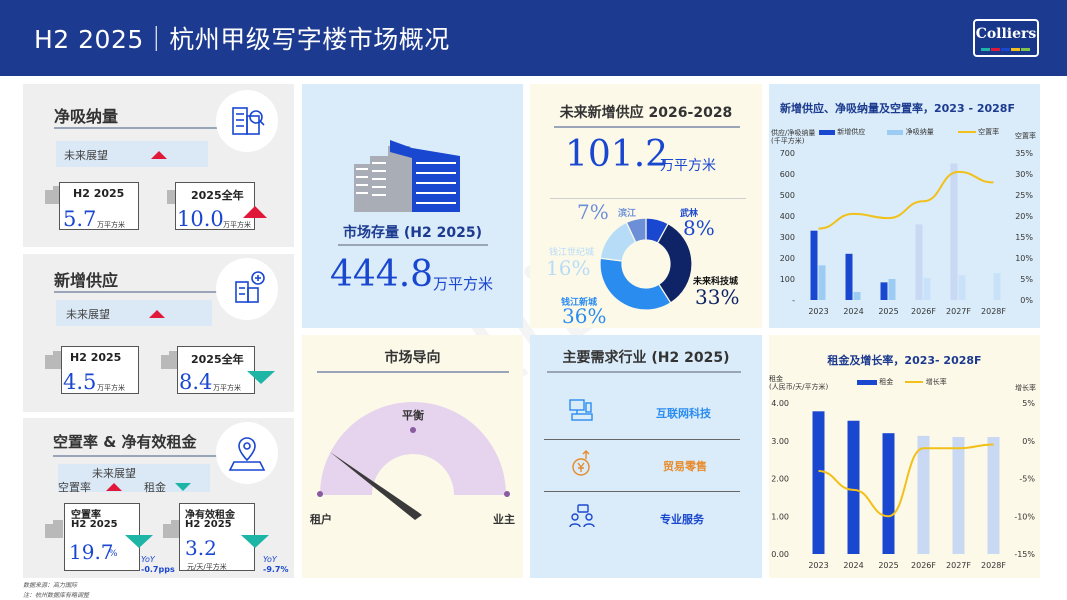 The width and height of the screenshot is (1067, 600). What do you see at coordinates (787, 195) in the screenshot?
I see `chart1-left-tick: 500` at bounding box center [787, 195].